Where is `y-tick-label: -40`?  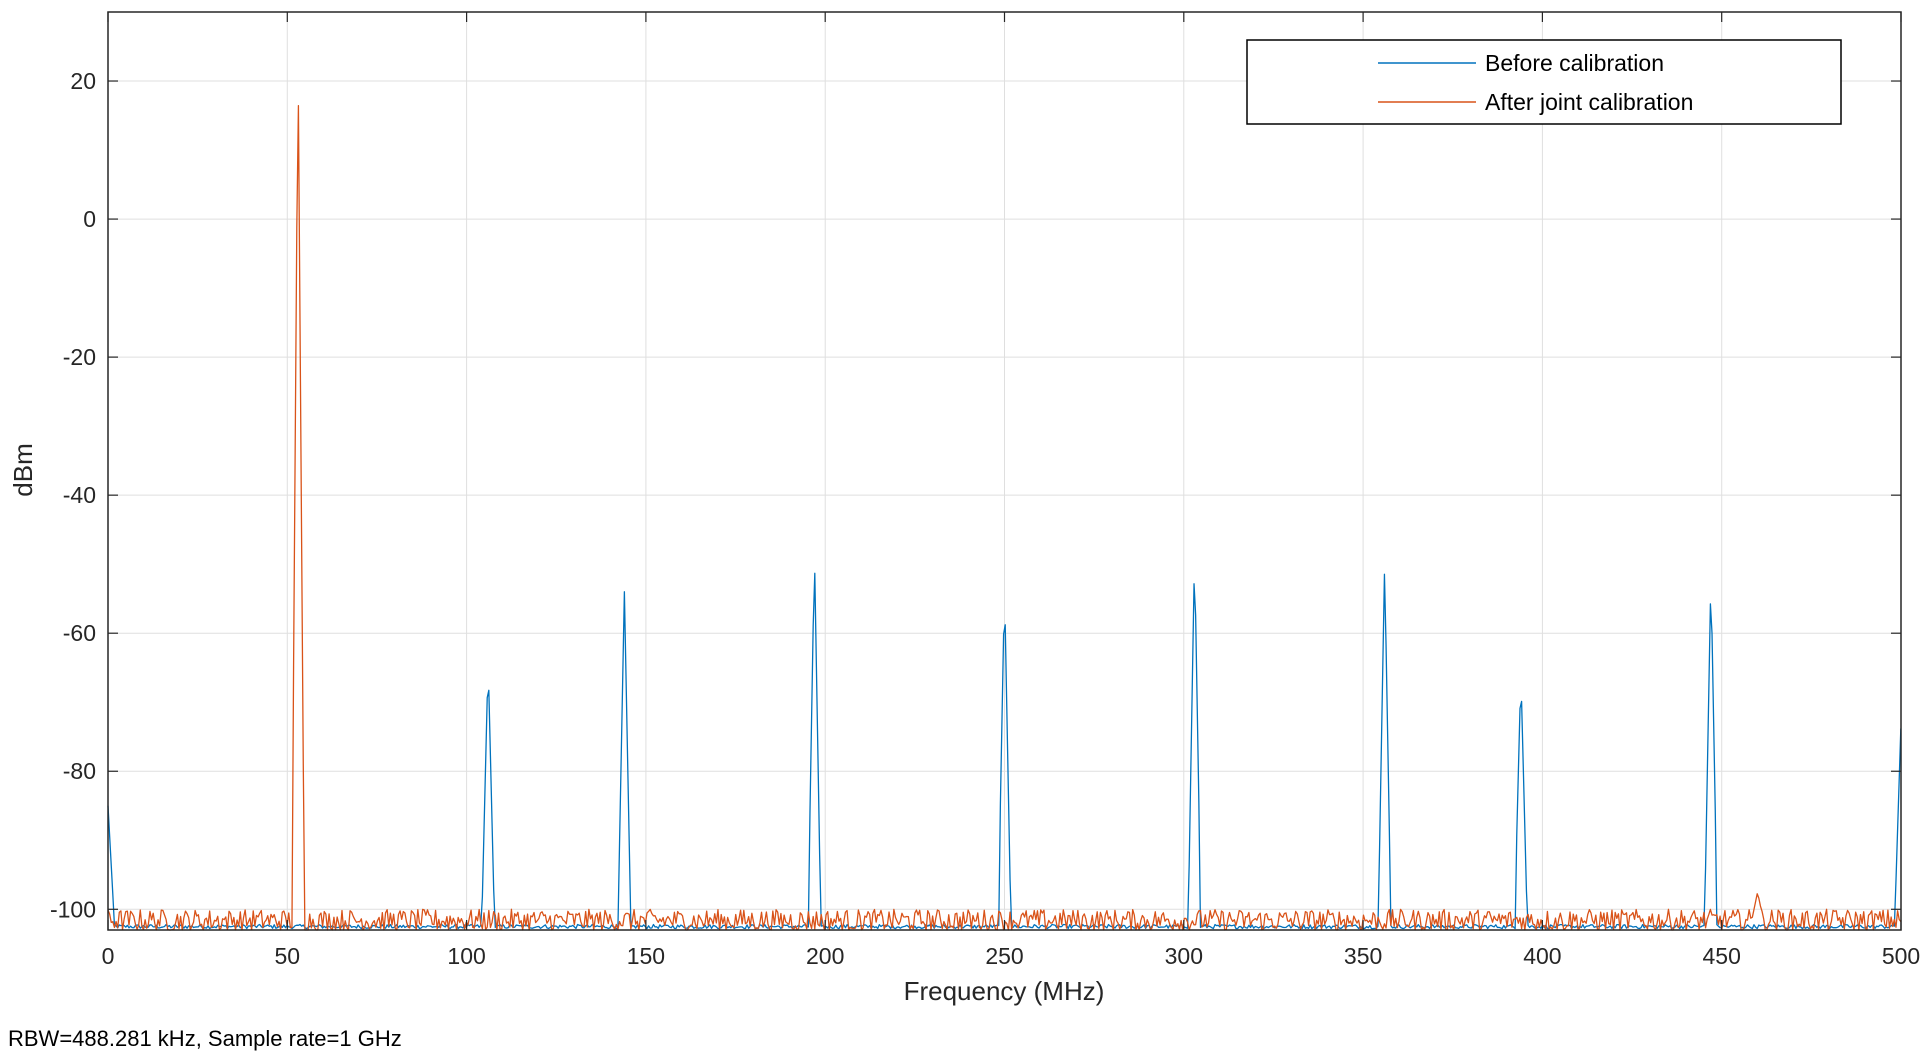 y-tick-label: -40 is located at coordinates (79, 495).